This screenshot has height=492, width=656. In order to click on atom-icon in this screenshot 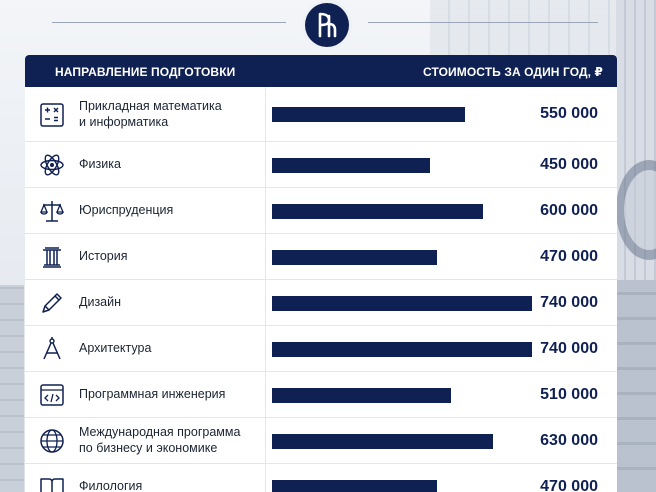, I will do `click(52, 165)`.